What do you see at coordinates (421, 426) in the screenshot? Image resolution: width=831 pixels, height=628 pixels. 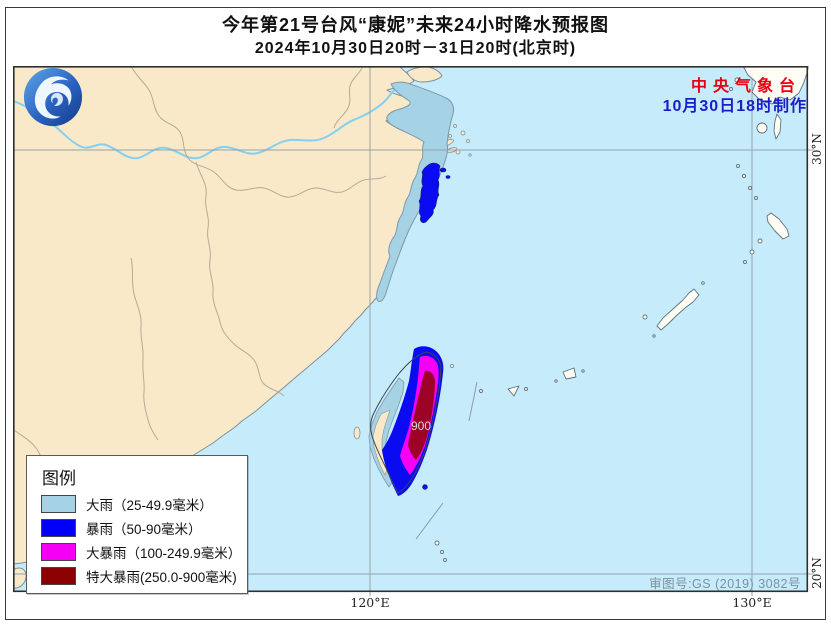 I see `rain-max-value-label: 900` at bounding box center [421, 426].